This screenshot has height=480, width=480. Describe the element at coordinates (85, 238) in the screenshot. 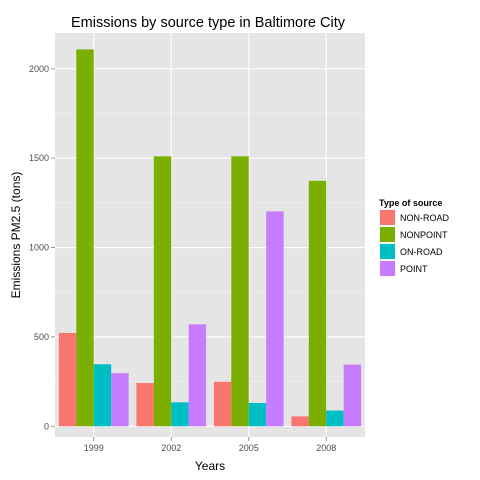

I see `bar-nonpoint-1999` at that location.